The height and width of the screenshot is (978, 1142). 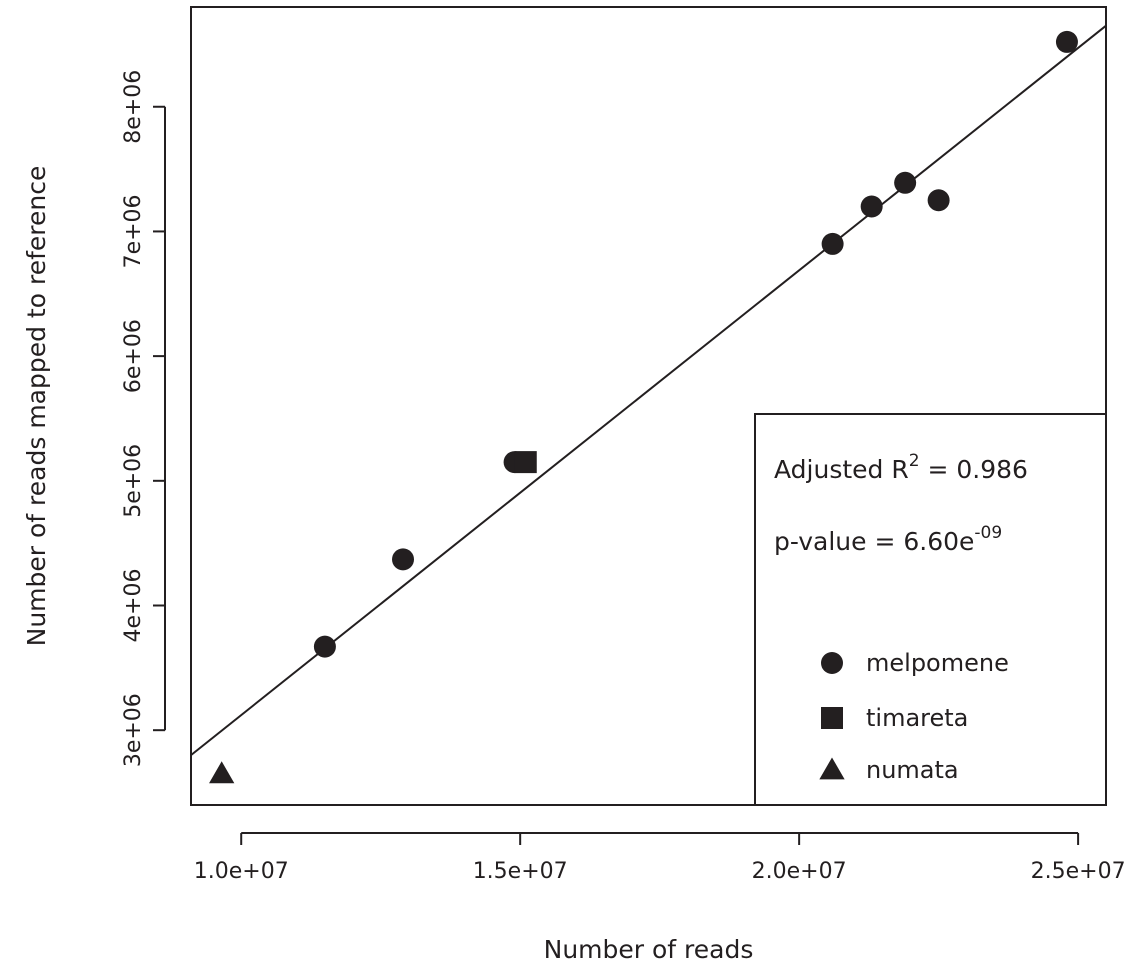 What do you see at coordinates (1078, 871) in the screenshot?
I see `x-tick-label: 2.5e+07` at bounding box center [1078, 871].